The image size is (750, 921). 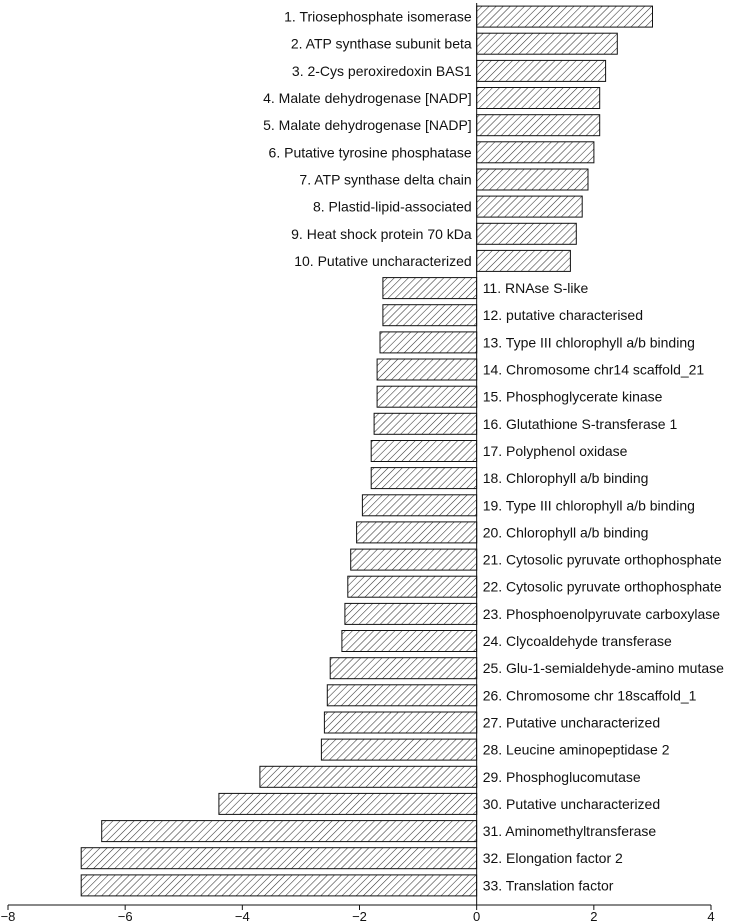 What do you see at coordinates (359, 915) in the screenshot?
I see `x-tick-label: −2` at bounding box center [359, 915].